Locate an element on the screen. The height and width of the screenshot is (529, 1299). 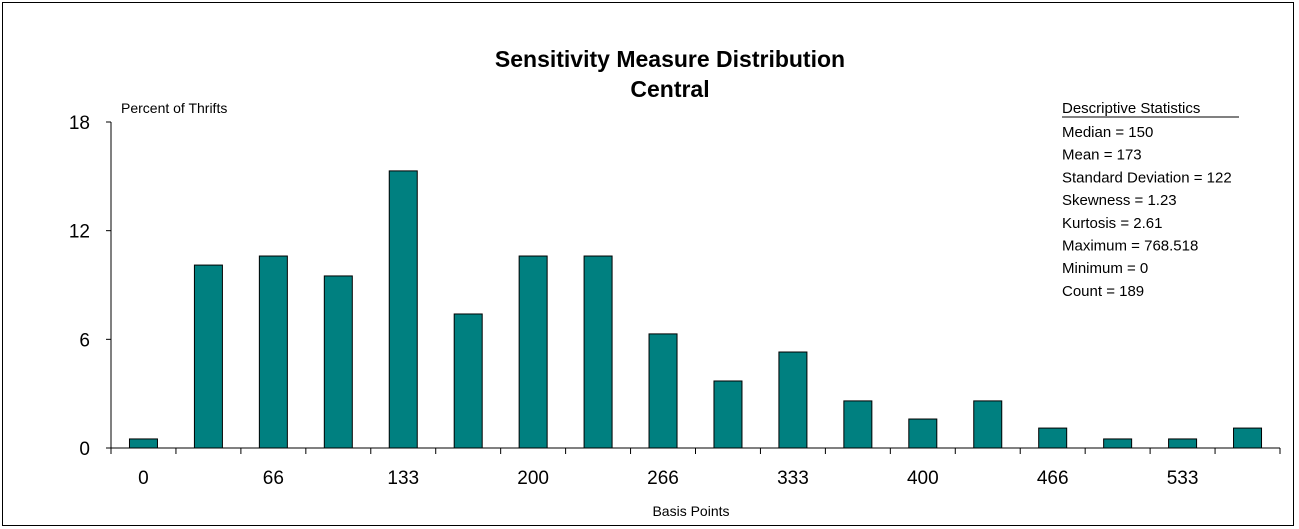
x-tick-label: 66 is located at coordinates (273, 478).